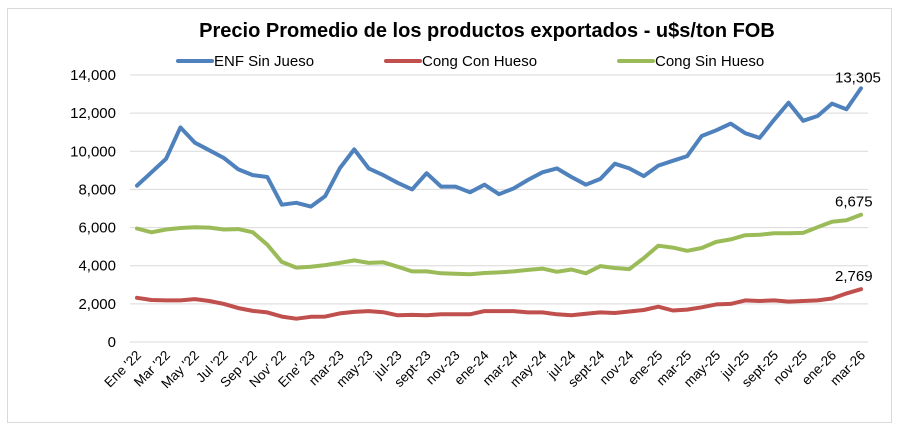 The image size is (905, 440). Describe the element at coordinates (112, 342) in the screenshot. I see `y-tick-label: 0` at that location.